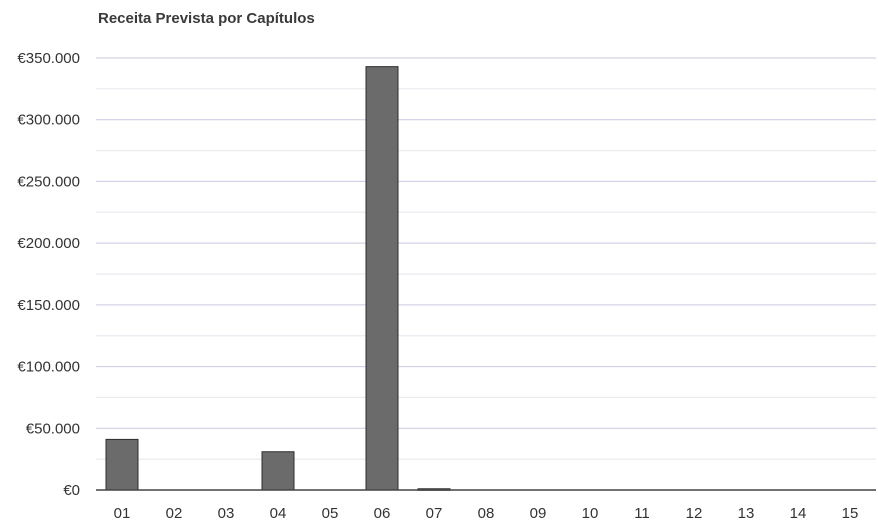  Describe the element at coordinates (382, 512) in the screenshot. I see `x-tick-label-06: 06` at that location.